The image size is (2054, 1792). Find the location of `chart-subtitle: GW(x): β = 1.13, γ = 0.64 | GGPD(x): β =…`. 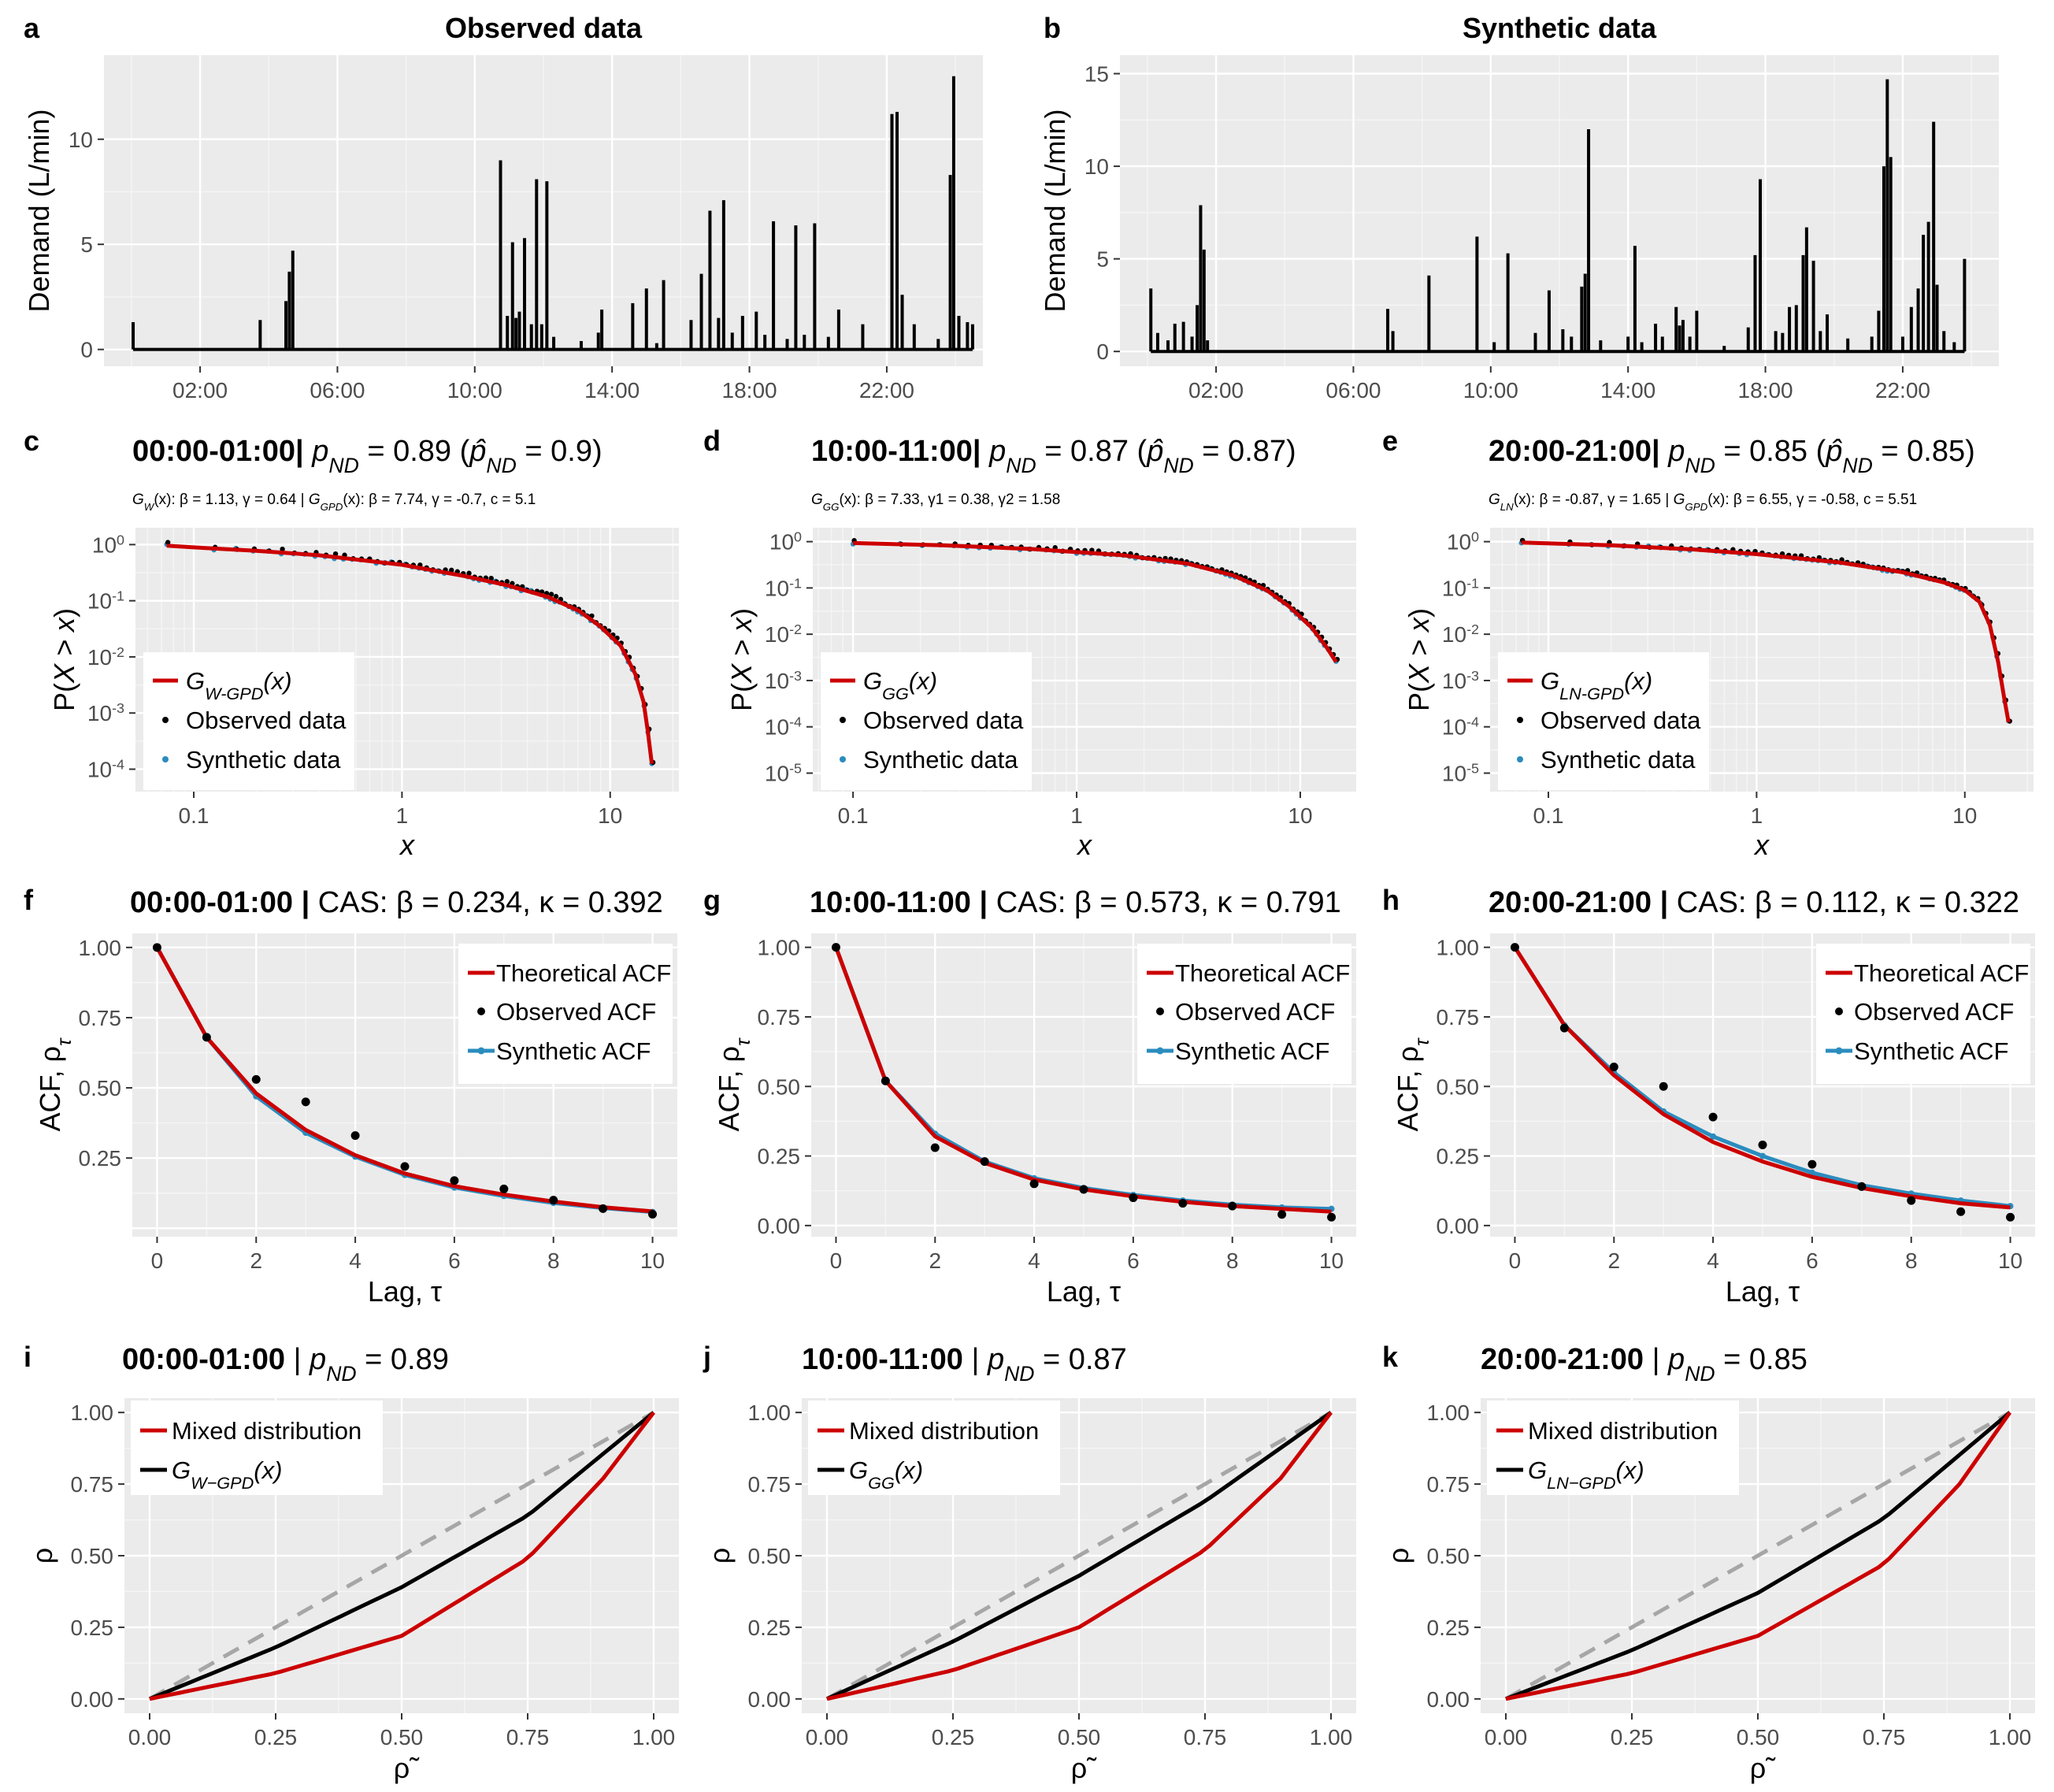

chart-subtitle: GW(x): β = 1.13, γ = 0.64 | GGPD(x): β =… is located at coordinates (334, 502).